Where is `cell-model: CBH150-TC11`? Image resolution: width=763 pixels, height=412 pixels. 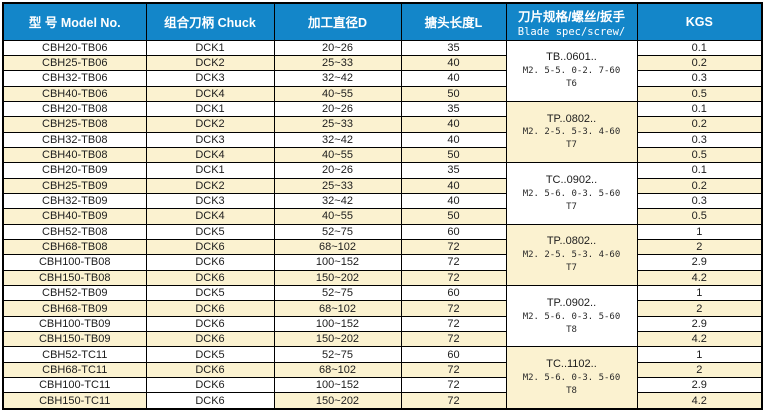
cell-model: CBH150-TC11 is located at coordinates (74, 401).